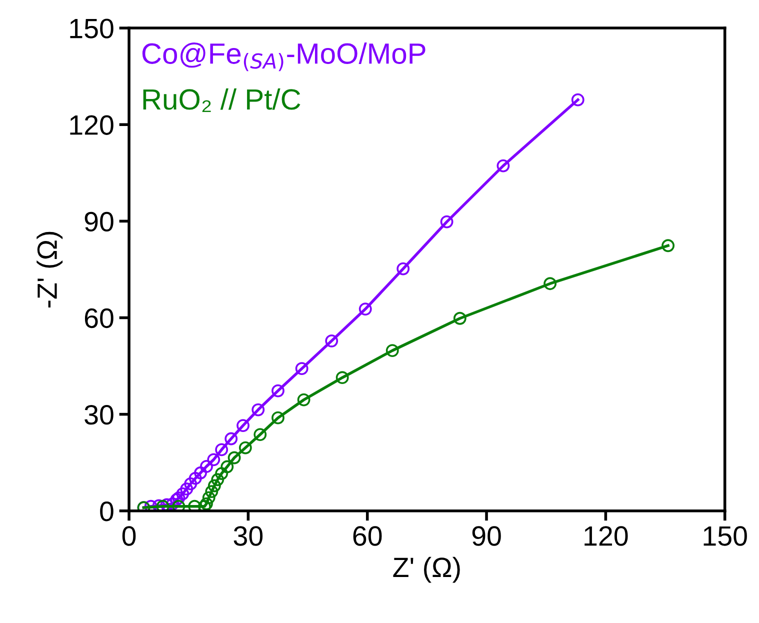  What do you see at coordinates (92, 28) in the screenshot?
I see `y-tick-label: 150` at bounding box center [92, 28].